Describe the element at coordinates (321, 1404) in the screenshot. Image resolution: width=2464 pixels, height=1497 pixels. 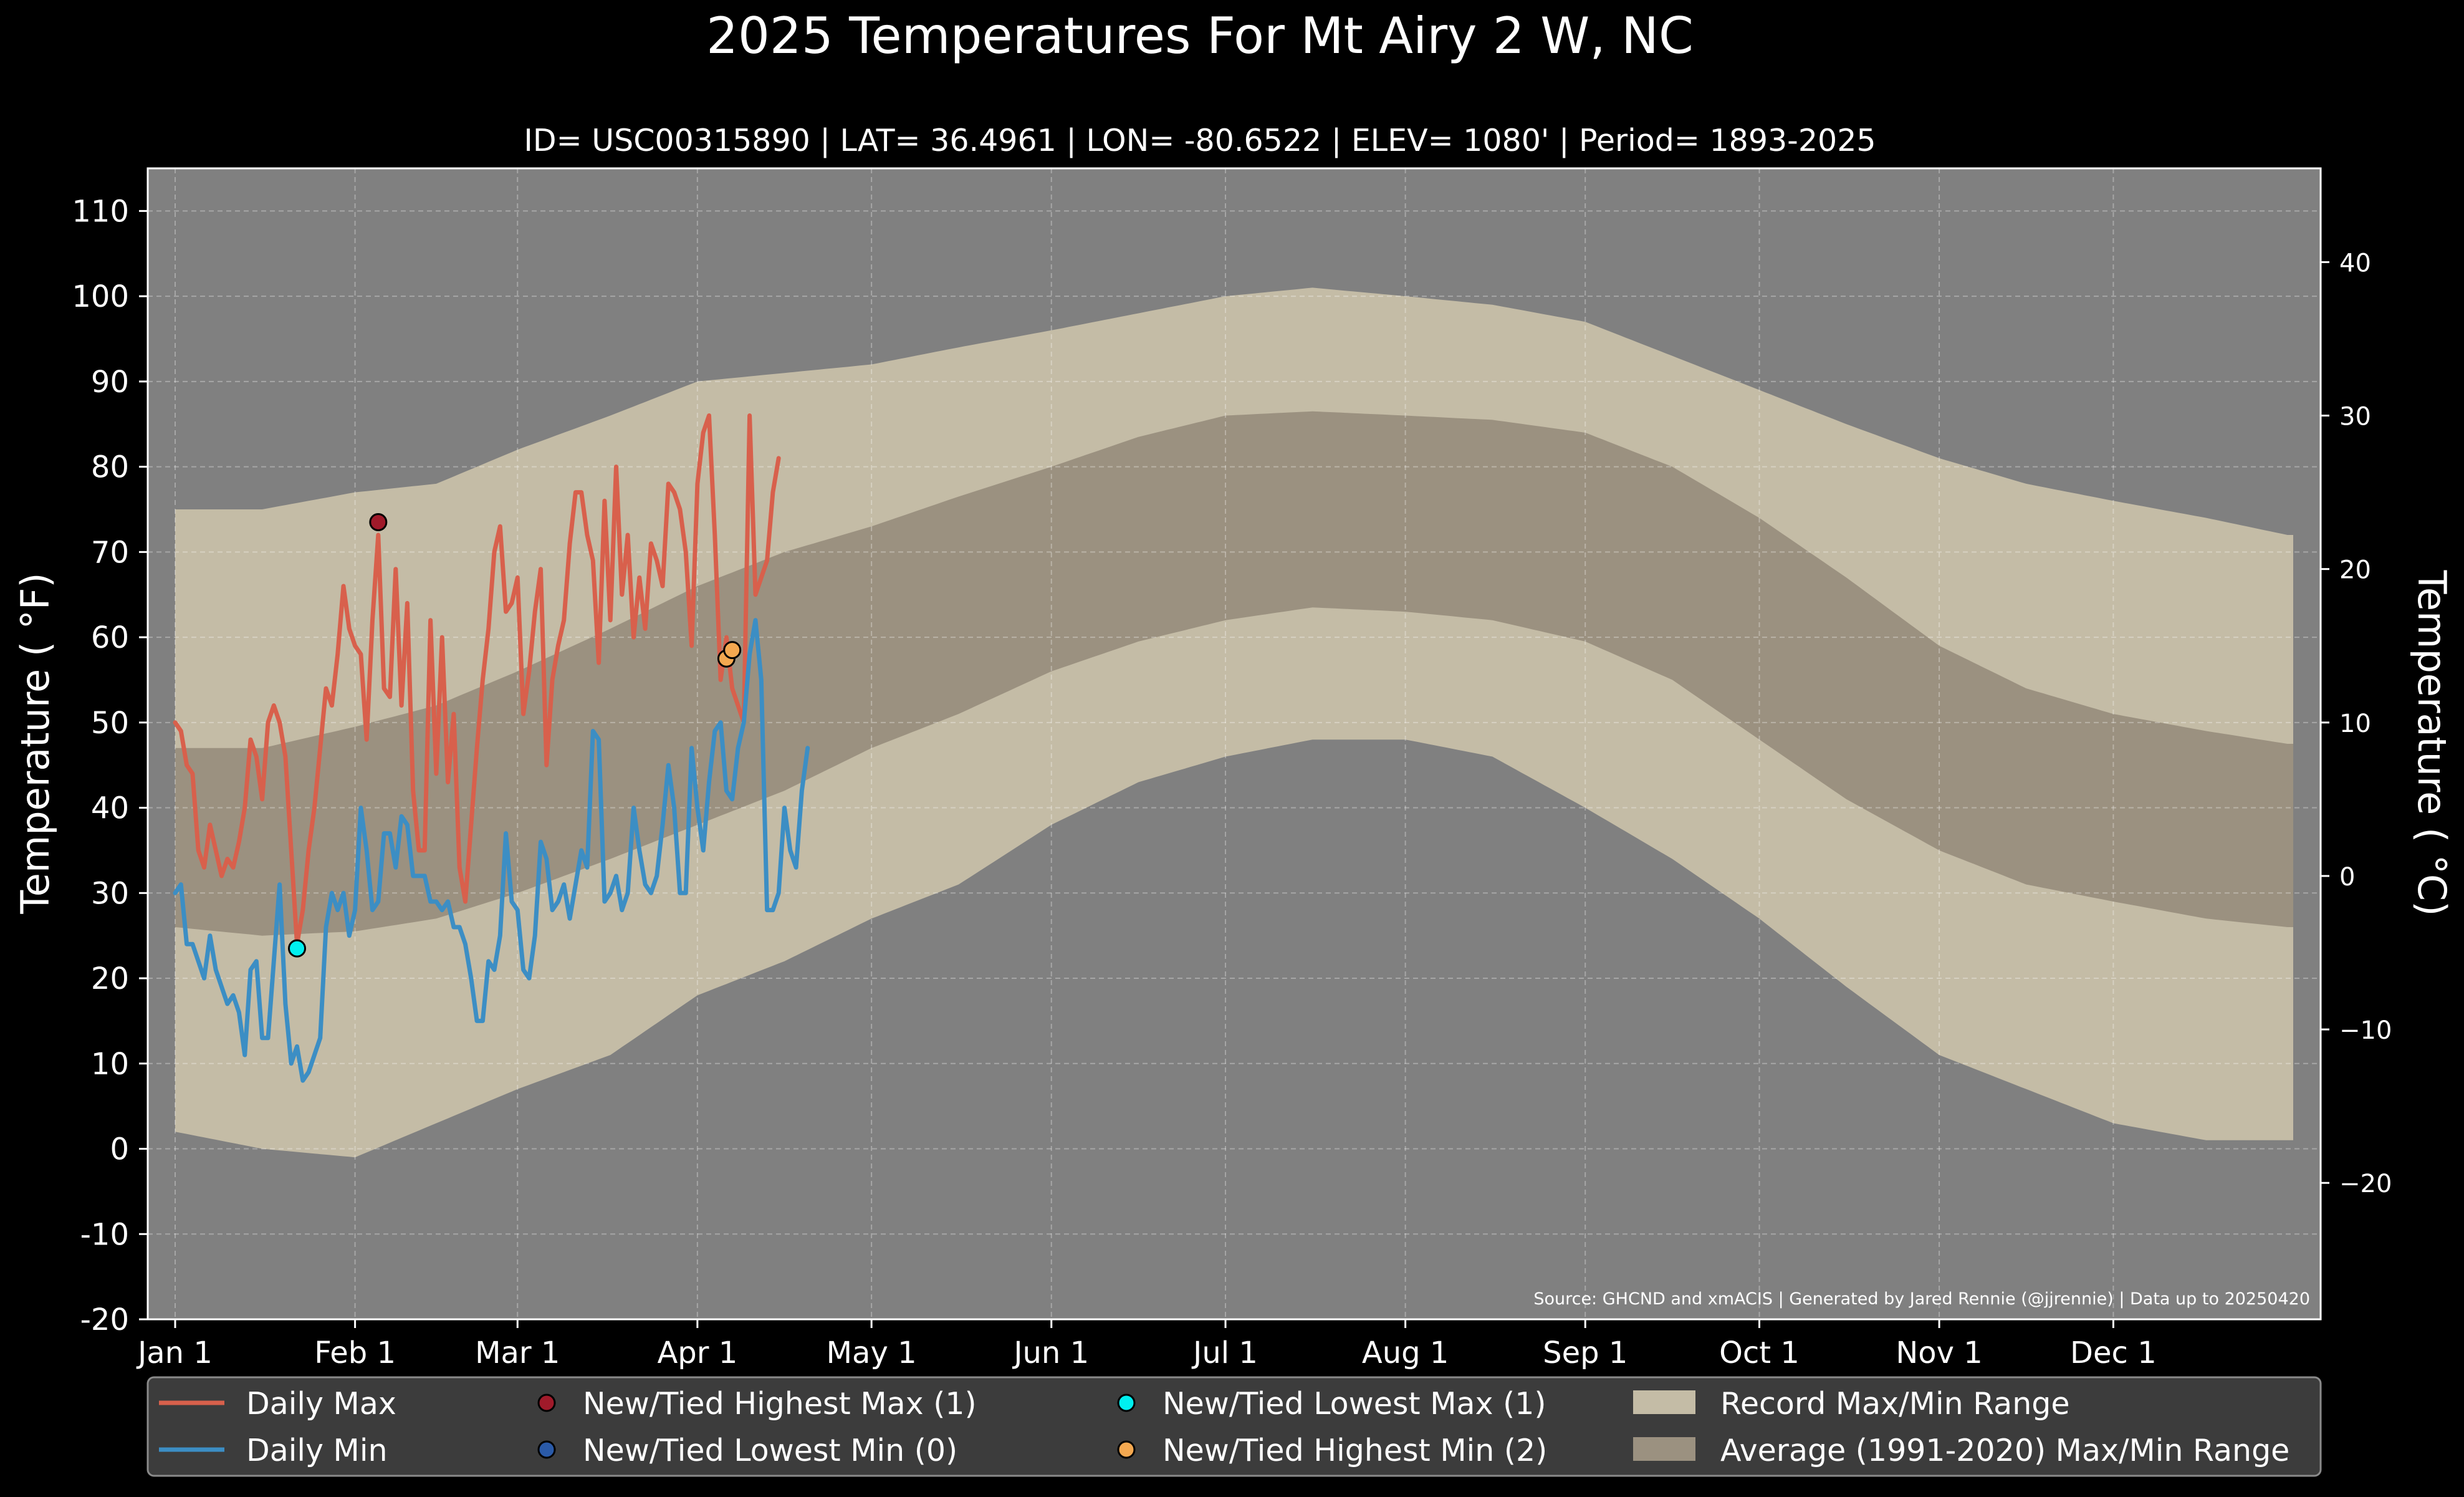
I see `legend-label: Daily Max` at that location.